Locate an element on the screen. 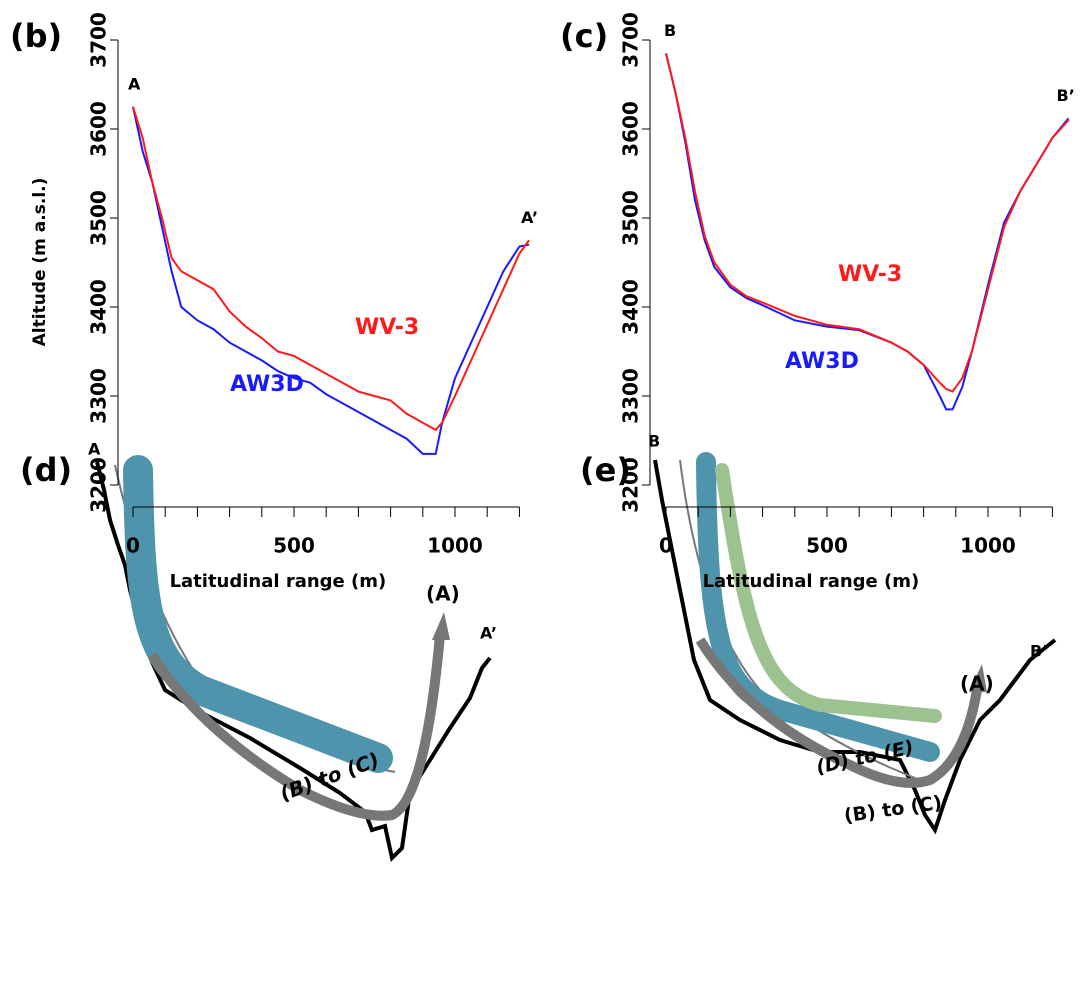 Image resolution: width=1083 pixels, height=991 pixels. panel-label: (d) is located at coordinates (46, 470).